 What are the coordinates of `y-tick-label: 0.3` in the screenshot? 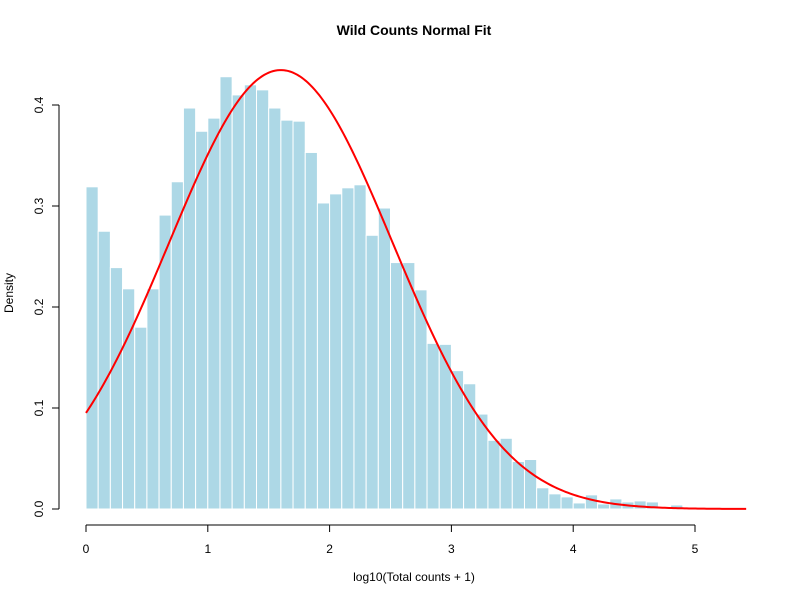 It's located at (39, 205).